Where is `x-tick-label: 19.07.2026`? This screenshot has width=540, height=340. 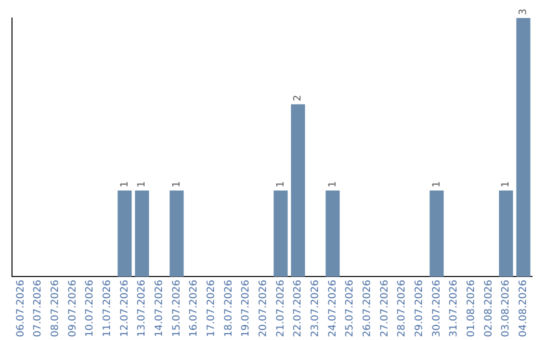 x-tick-label: 19.07.2026 is located at coordinates (246, 309).